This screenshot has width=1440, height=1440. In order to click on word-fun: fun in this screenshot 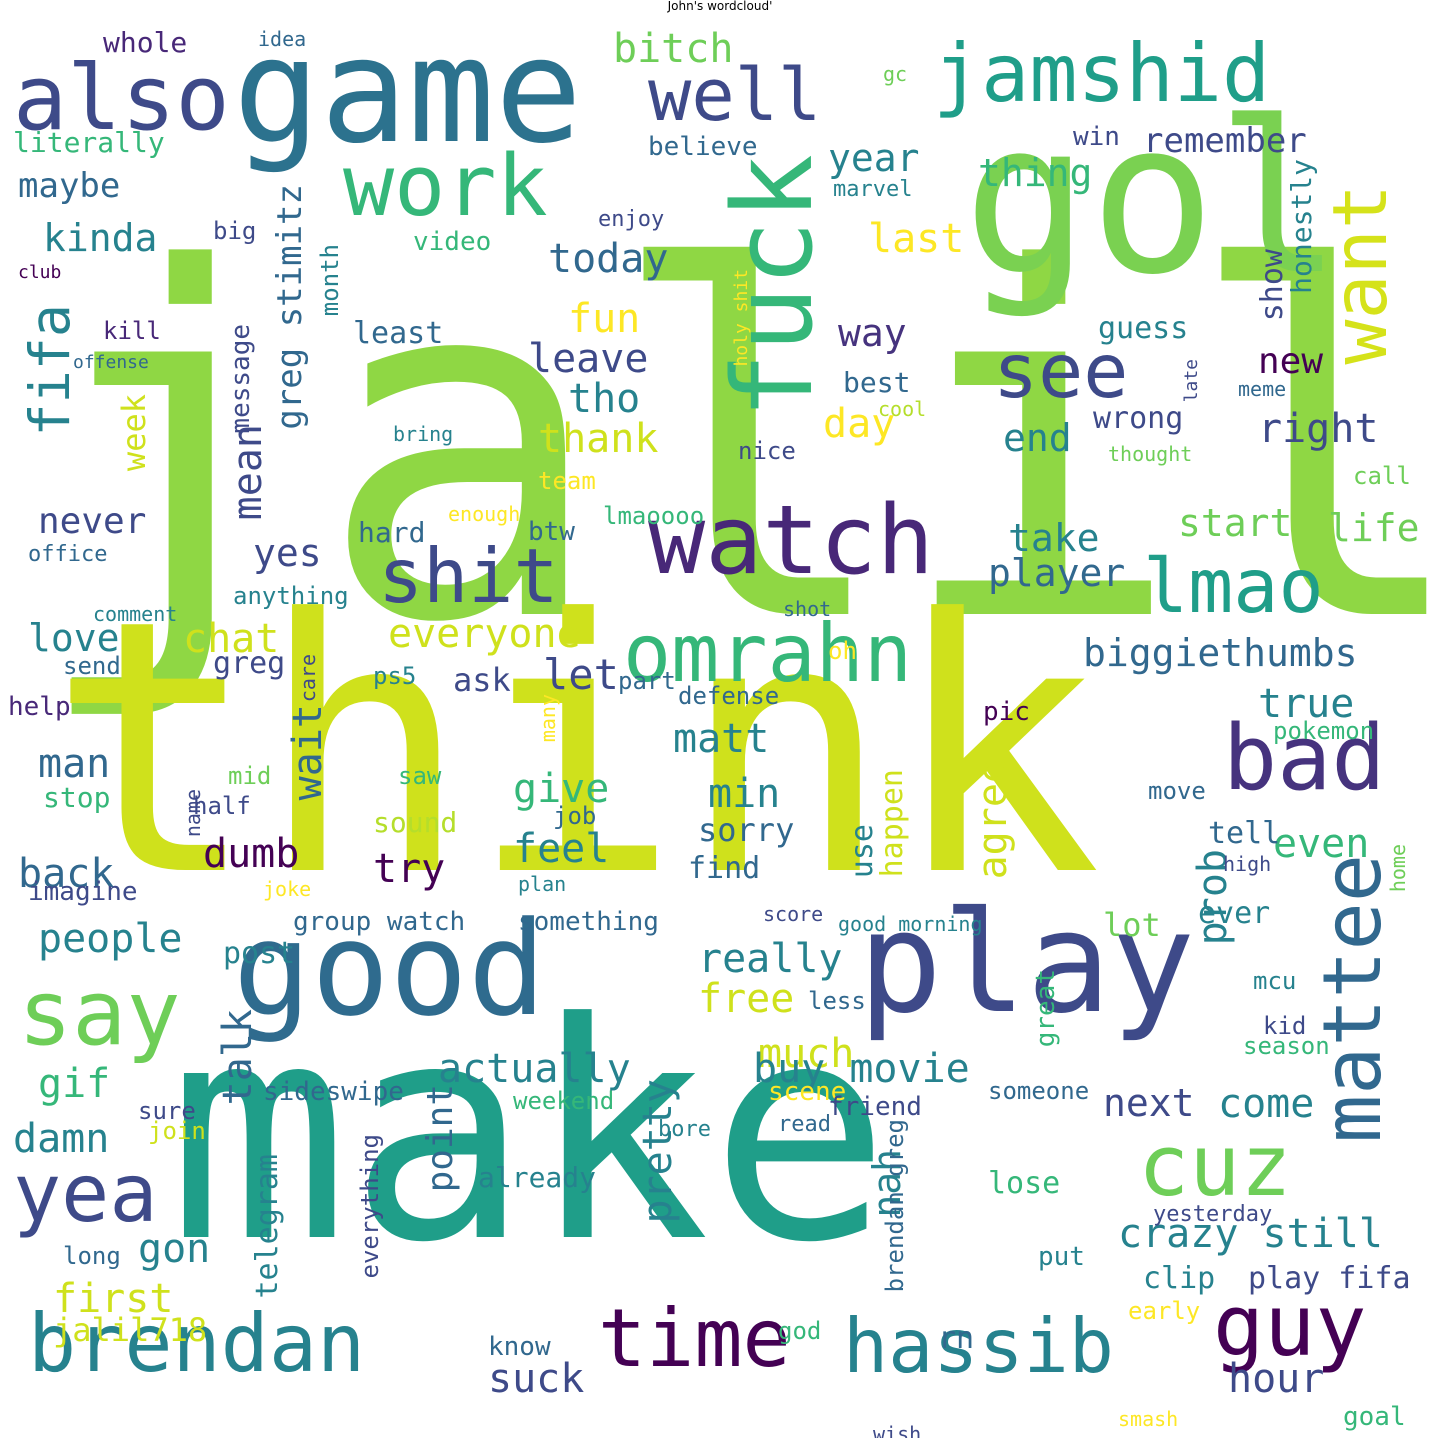, I will do `click(604, 319)`.